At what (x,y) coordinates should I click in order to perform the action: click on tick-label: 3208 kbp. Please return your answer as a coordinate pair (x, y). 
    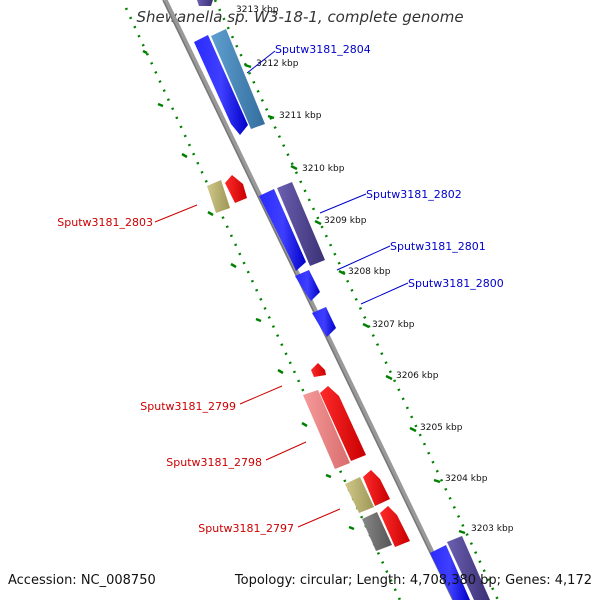
    Looking at the image, I should click on (369, 272).